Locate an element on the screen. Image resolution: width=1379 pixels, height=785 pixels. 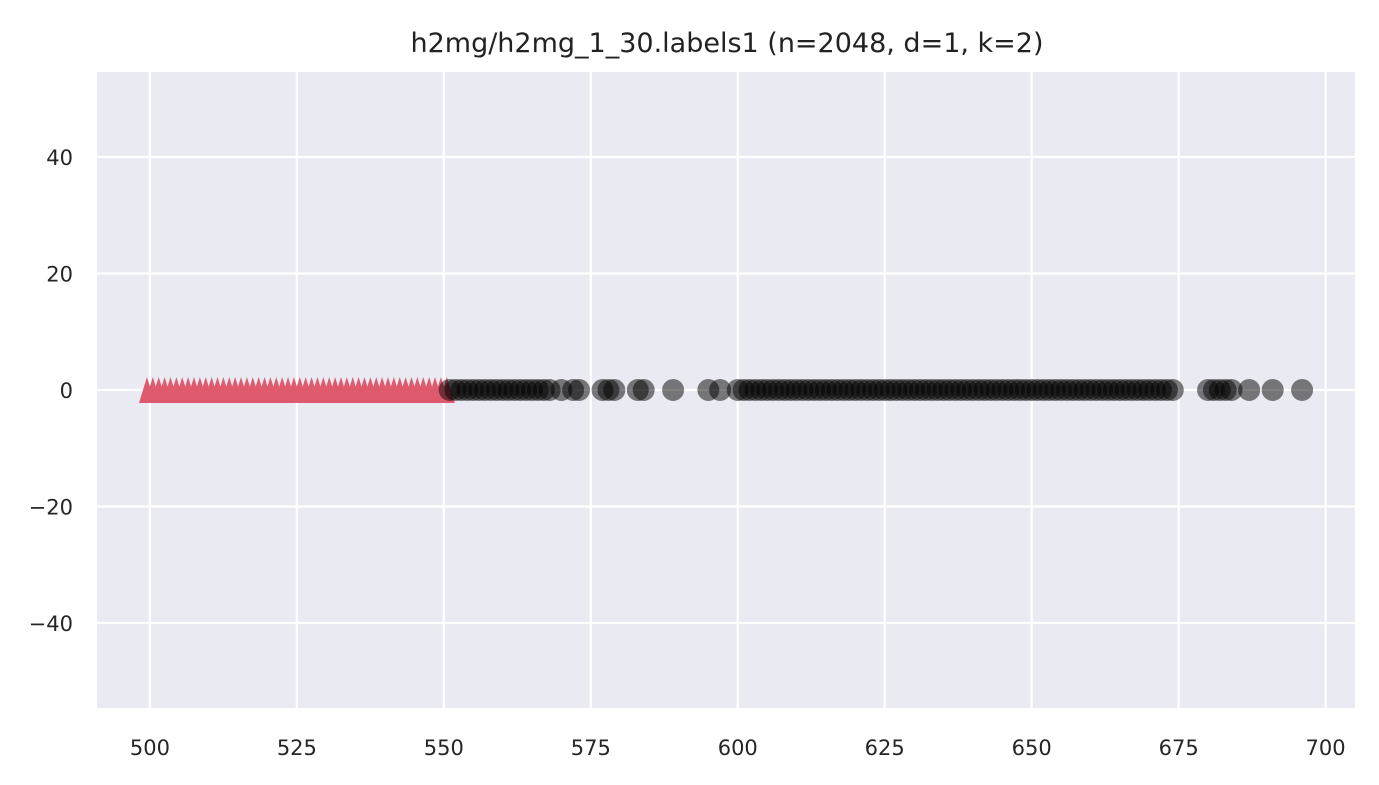
x-tick-label: 525 is located at coordinates (297, 748).